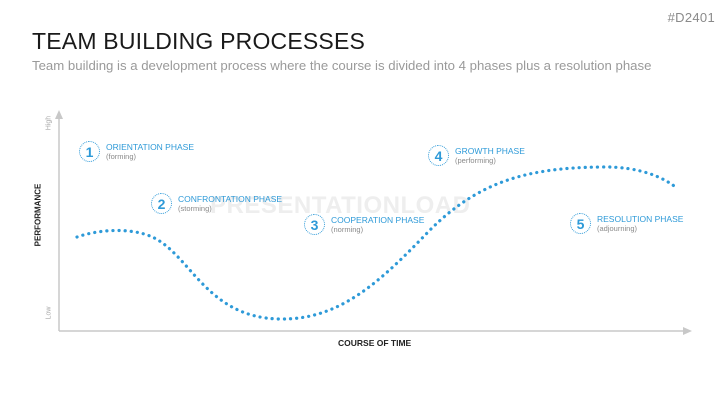 This screenshot has height=409, width=727. What do you see at coordinates (161, 203) in the screenshot?
I see `phase-number-badge: 2` at bounding box center [161, 203].